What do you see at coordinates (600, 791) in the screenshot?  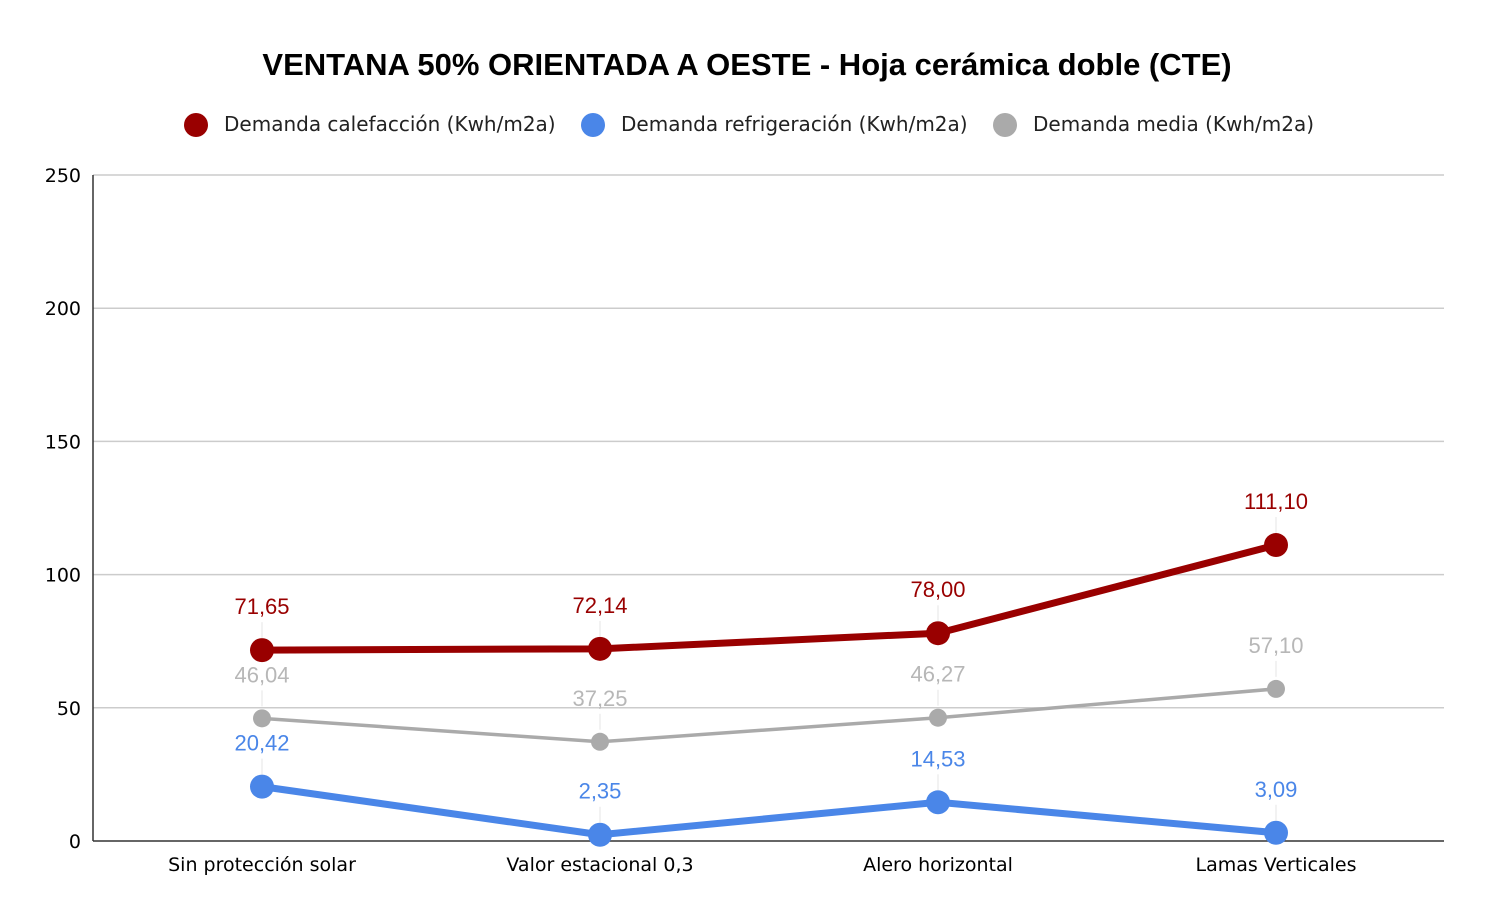 I see `data-label: 2,35` at bounding box center [600, 791].